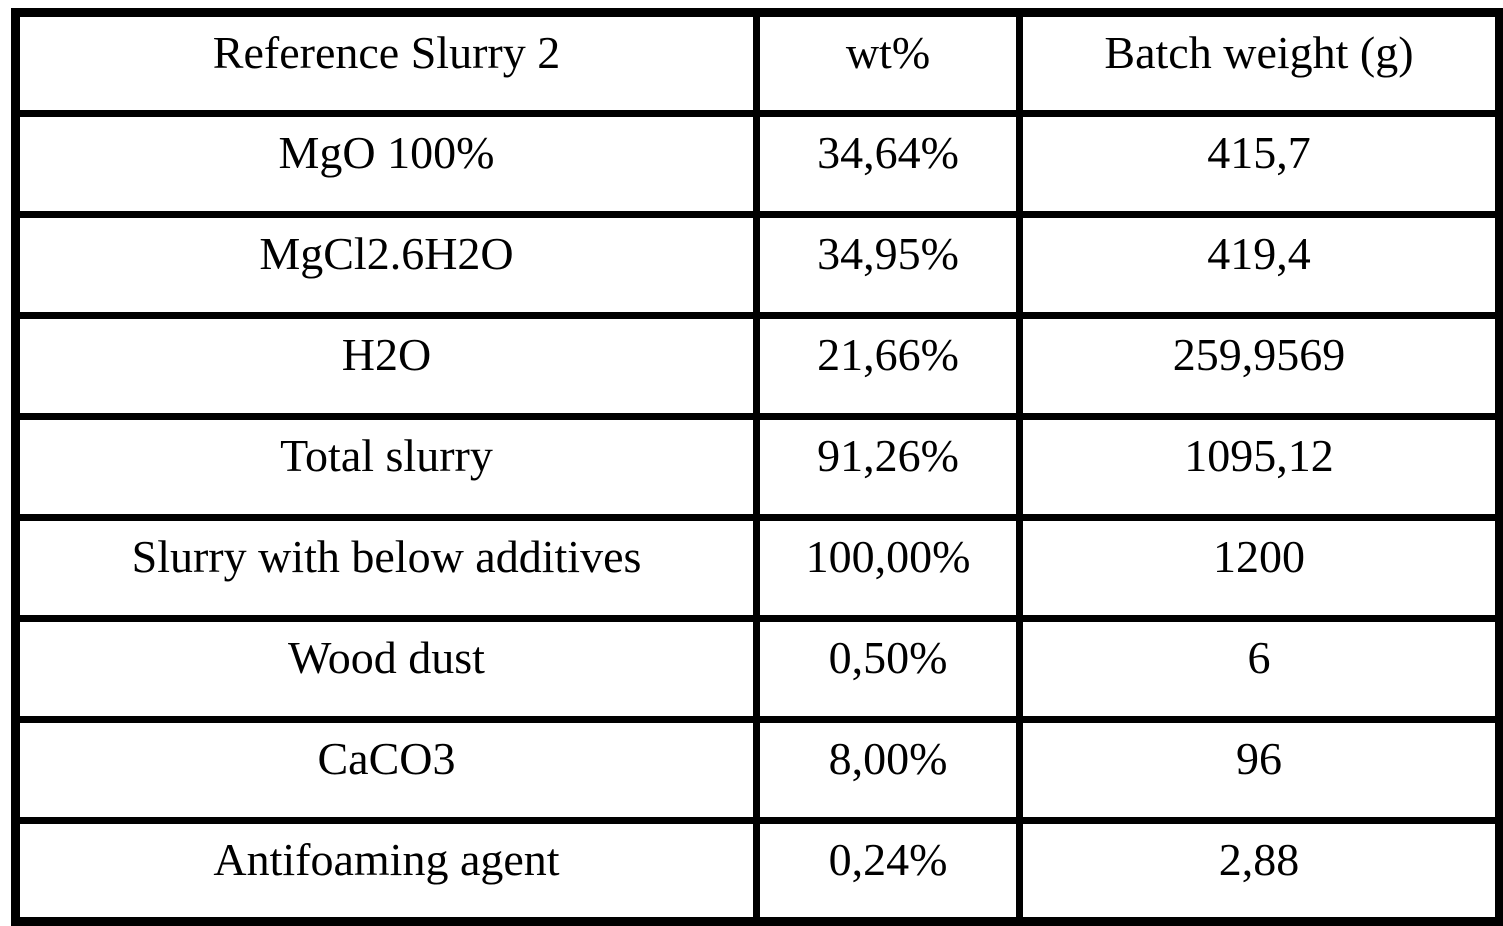 The width and height of the screenshot is (1503, 926). Describe the element at coordinates (1259, 265) in the screenshot. I see `table-cell: 419,4` at that location.